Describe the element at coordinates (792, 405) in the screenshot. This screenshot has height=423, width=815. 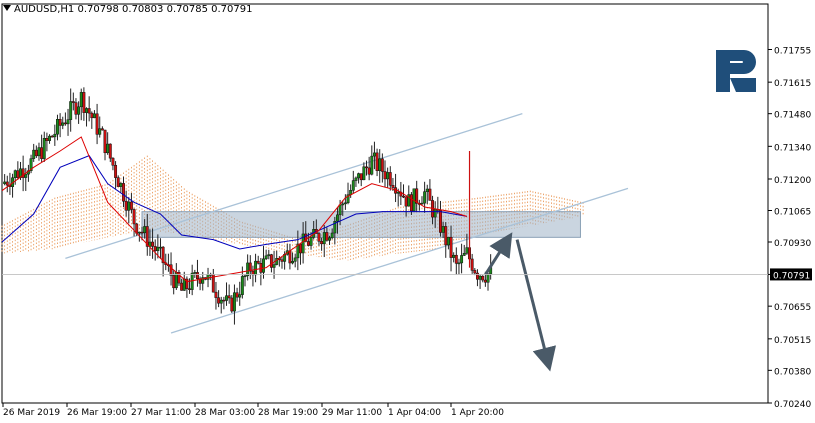
I see `y-tick-label: 0.70240` at that location.